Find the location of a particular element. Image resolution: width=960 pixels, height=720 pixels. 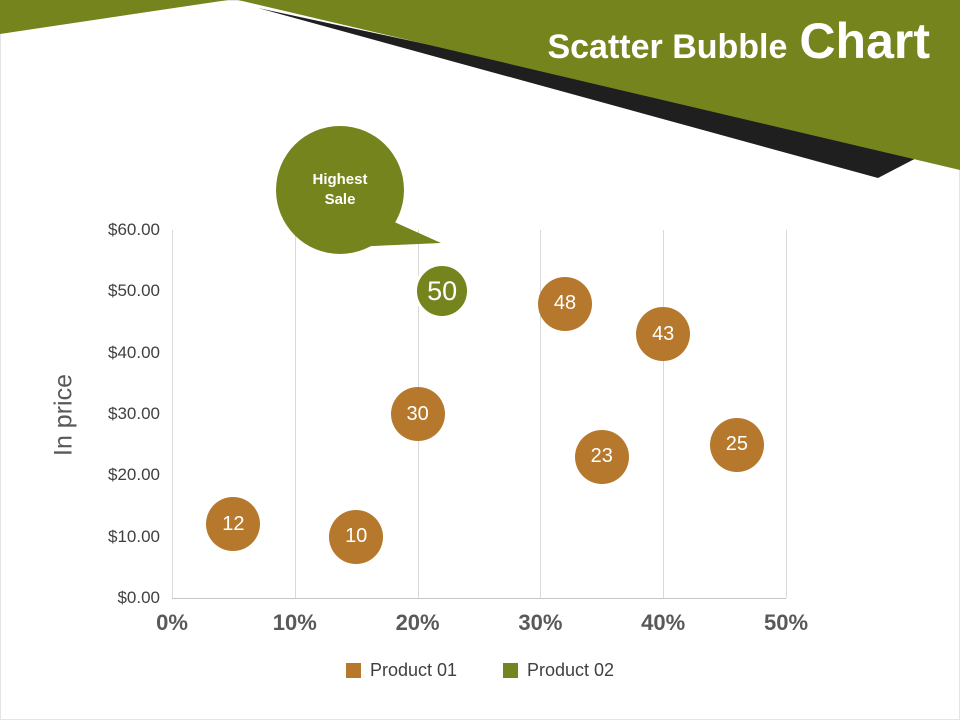

callout-text: Highest Sale is located at coordinates (340, 190).